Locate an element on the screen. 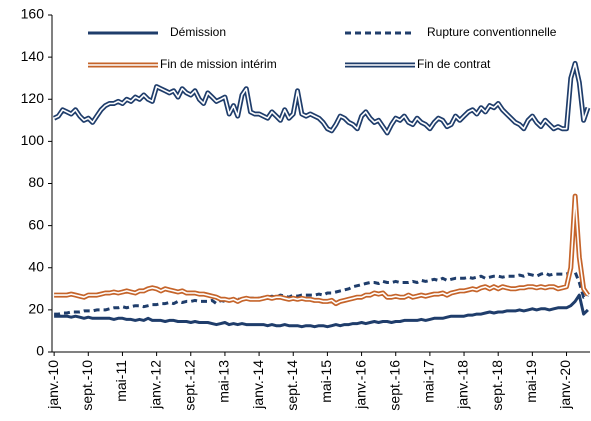 This screenshot has width=591, height=421. x-tick-label: sept.-16 is located at coordinates (394, 385).